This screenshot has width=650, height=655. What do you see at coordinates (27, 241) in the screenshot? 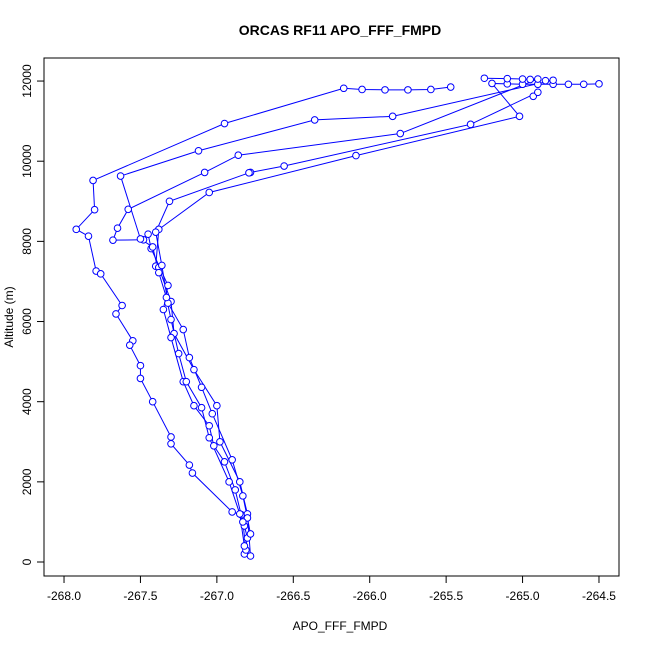
I see `y-tick-label: 8000` at bounding box center [27, 241].